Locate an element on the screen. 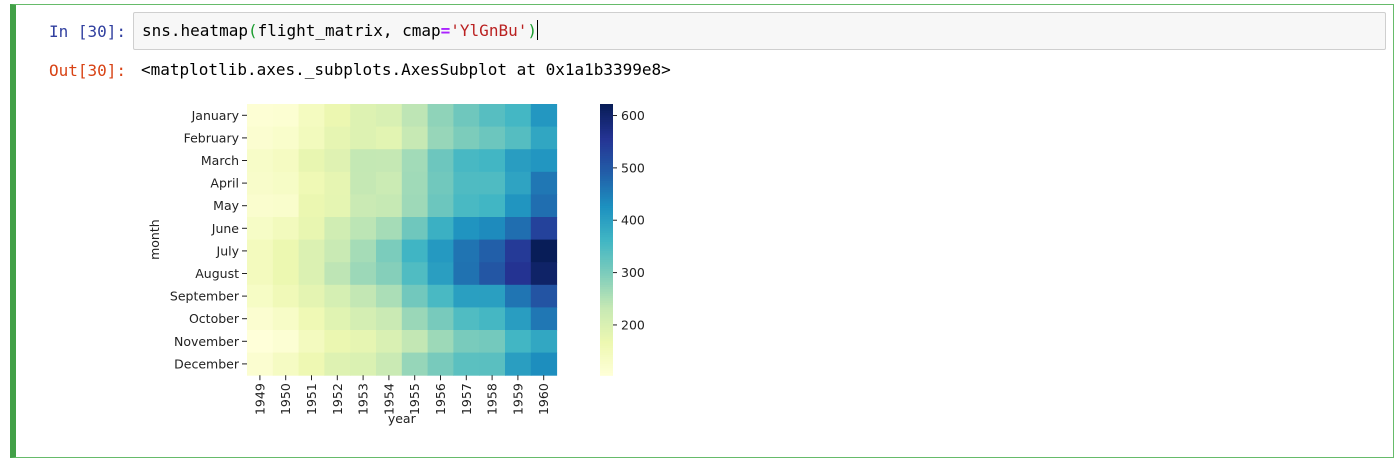  x-tick-label: 1950 is located at coordinates (285, 399).